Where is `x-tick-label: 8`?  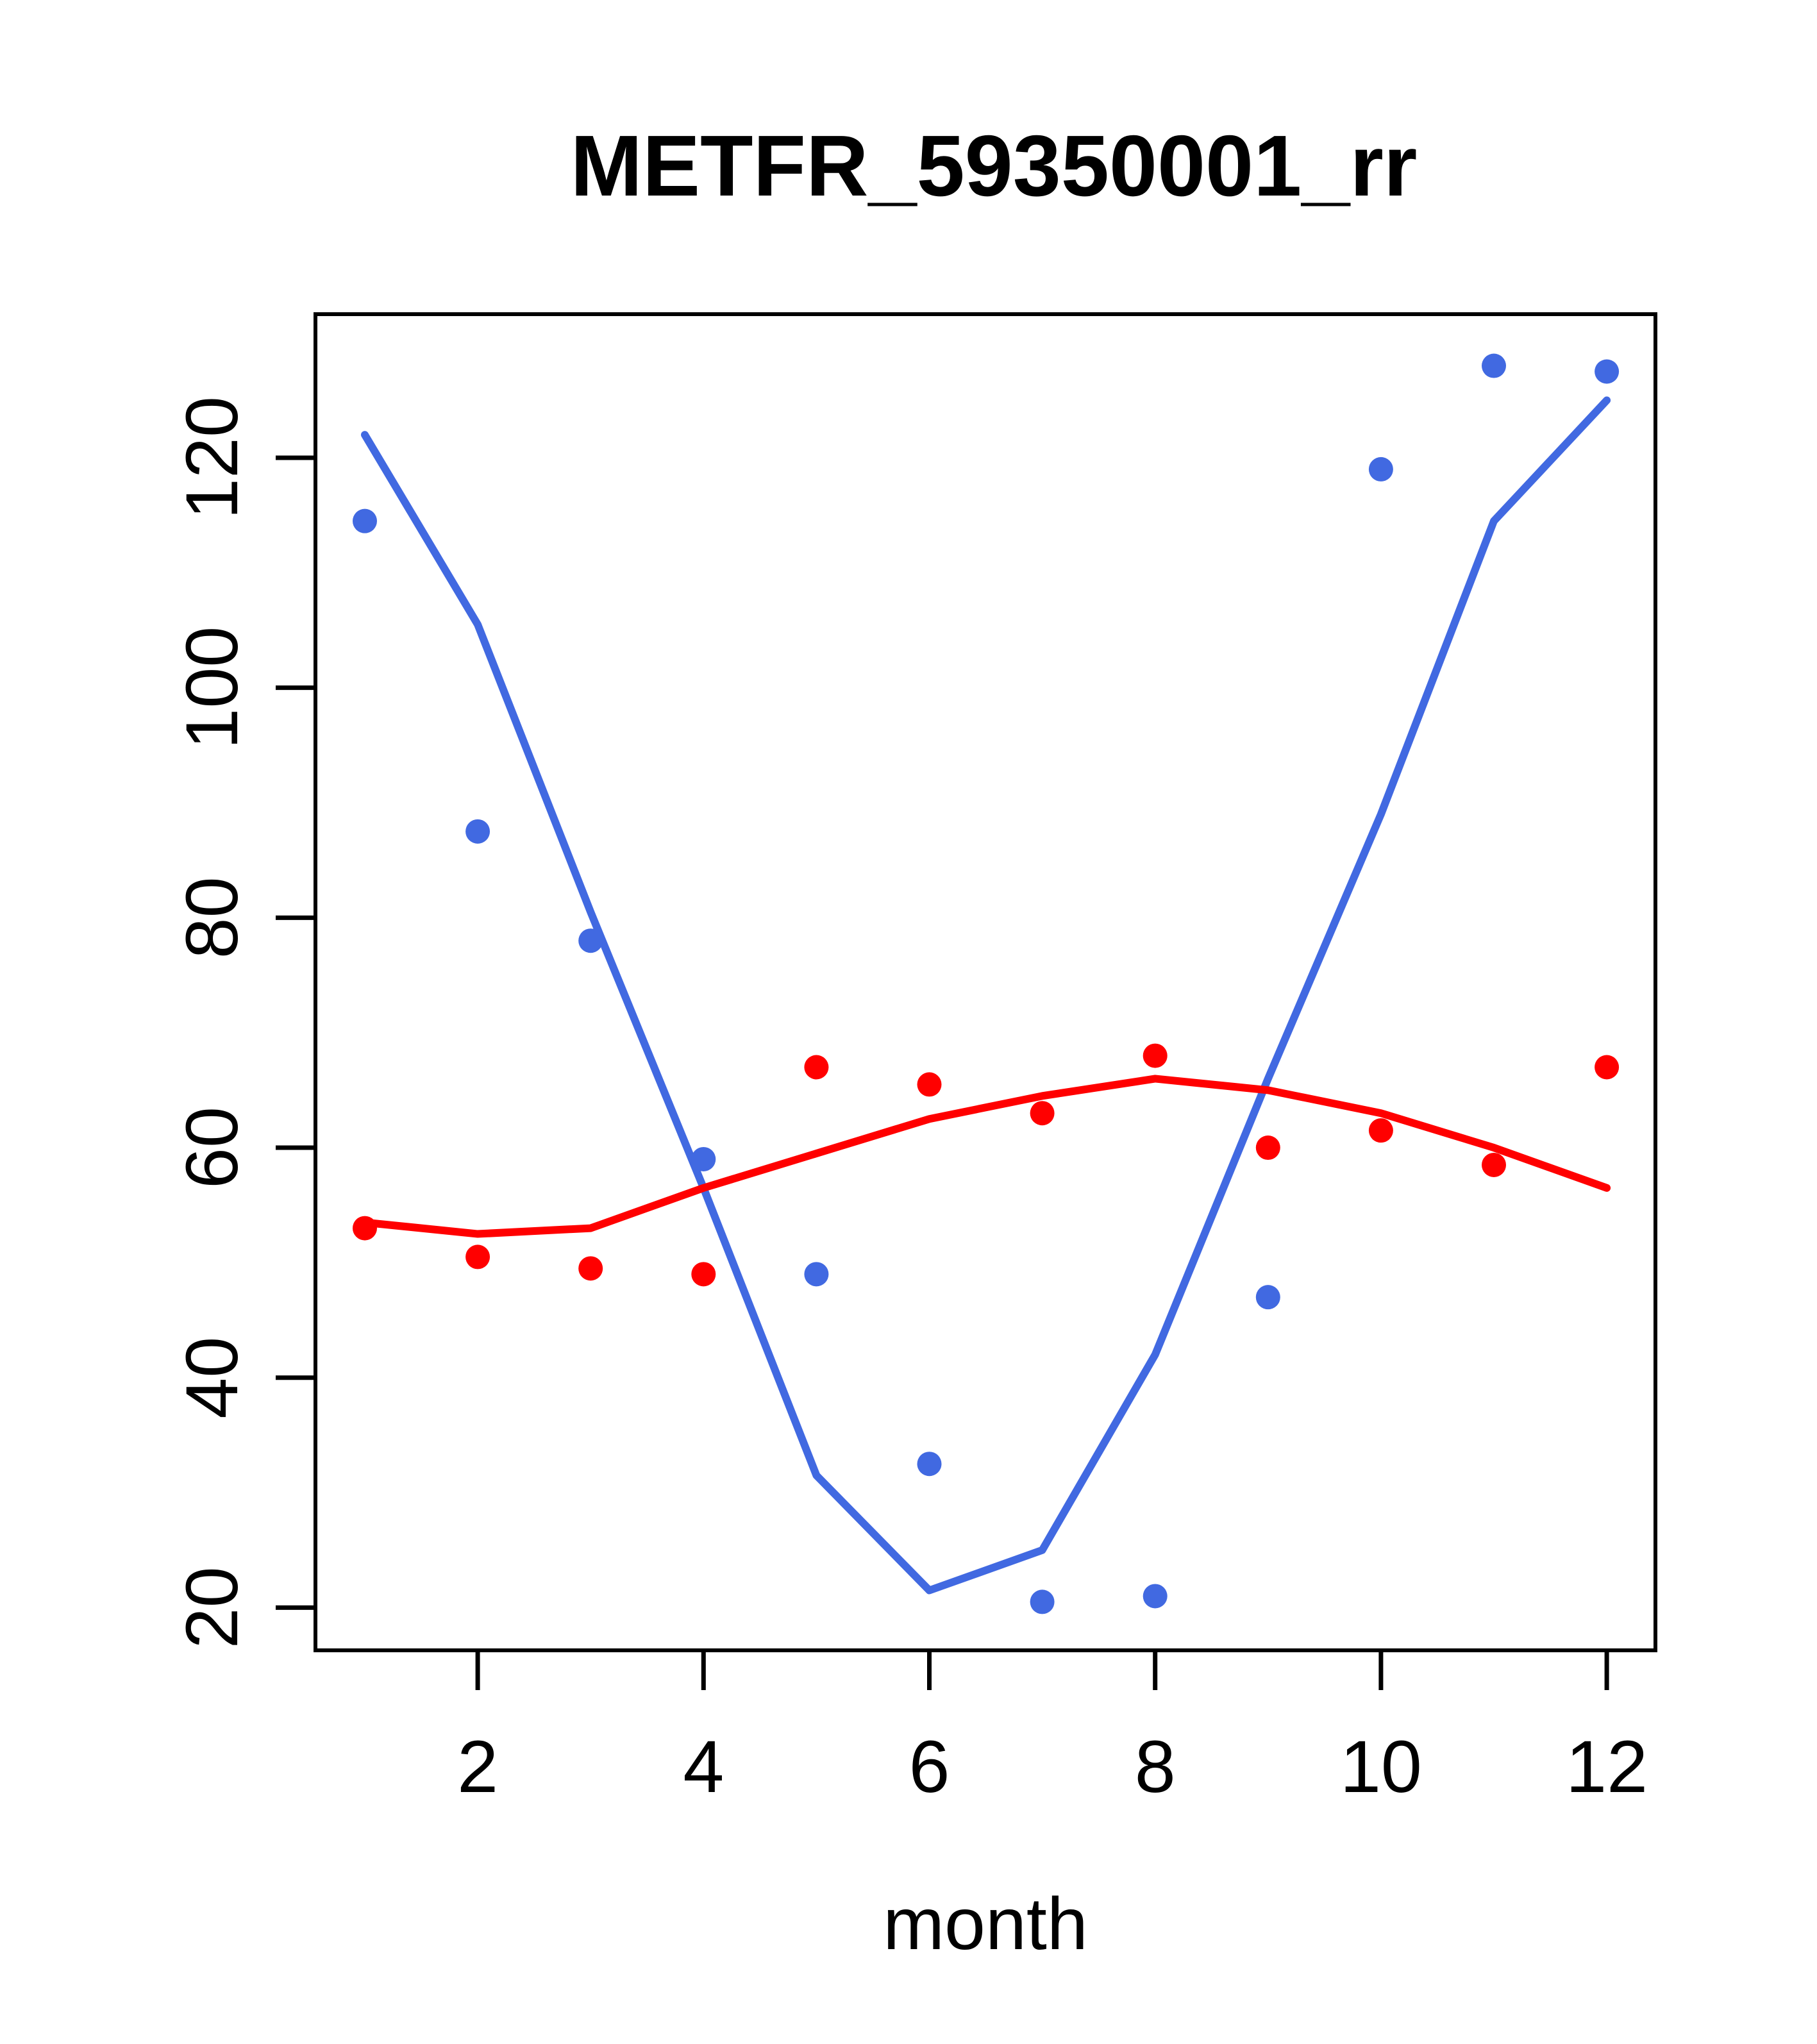 x-tick-label: 8 is located at coordinates (1156, 1767).